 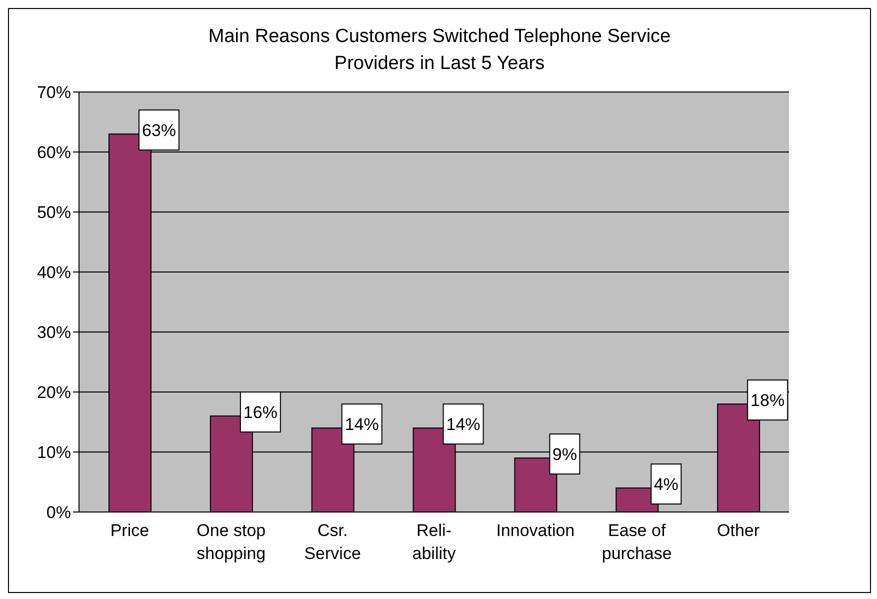 I want to click on x-tick-label: Csr. Service, so click(x=332, y=542).